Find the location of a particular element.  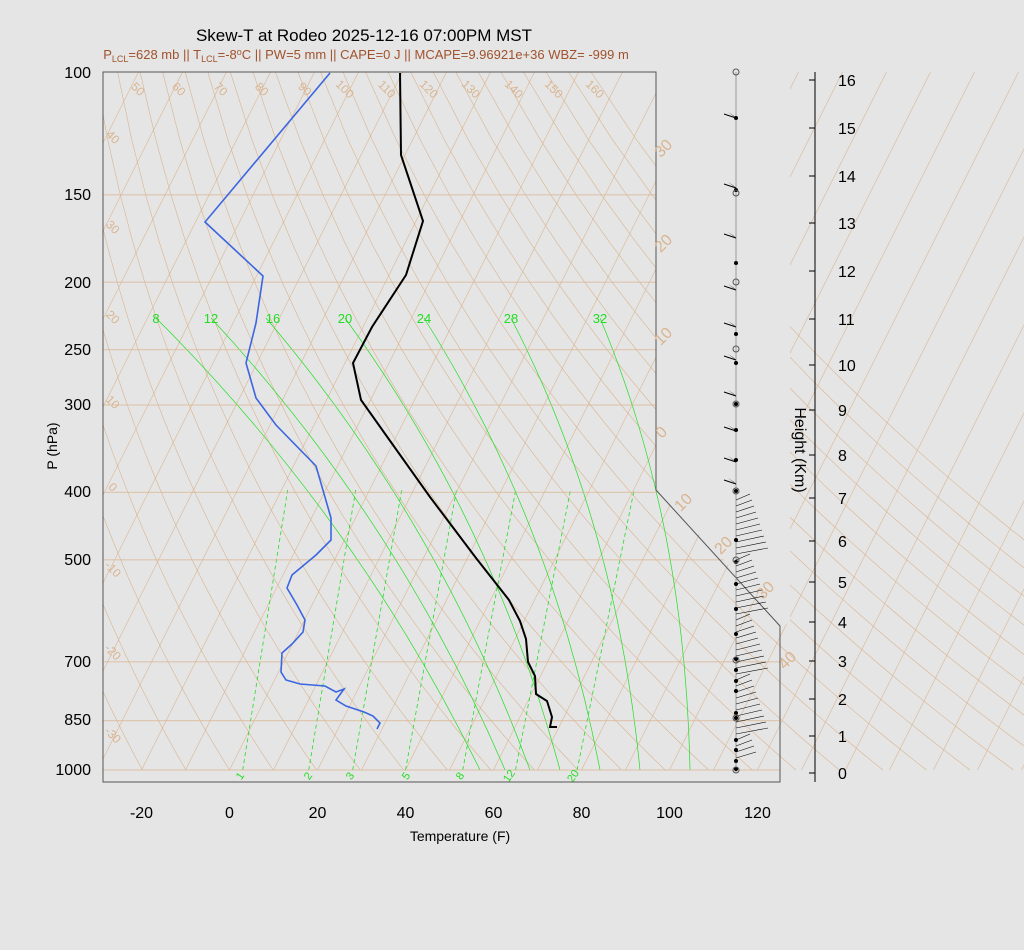

subtitle-plcl-eq: = is located at coordinates (132, 54).